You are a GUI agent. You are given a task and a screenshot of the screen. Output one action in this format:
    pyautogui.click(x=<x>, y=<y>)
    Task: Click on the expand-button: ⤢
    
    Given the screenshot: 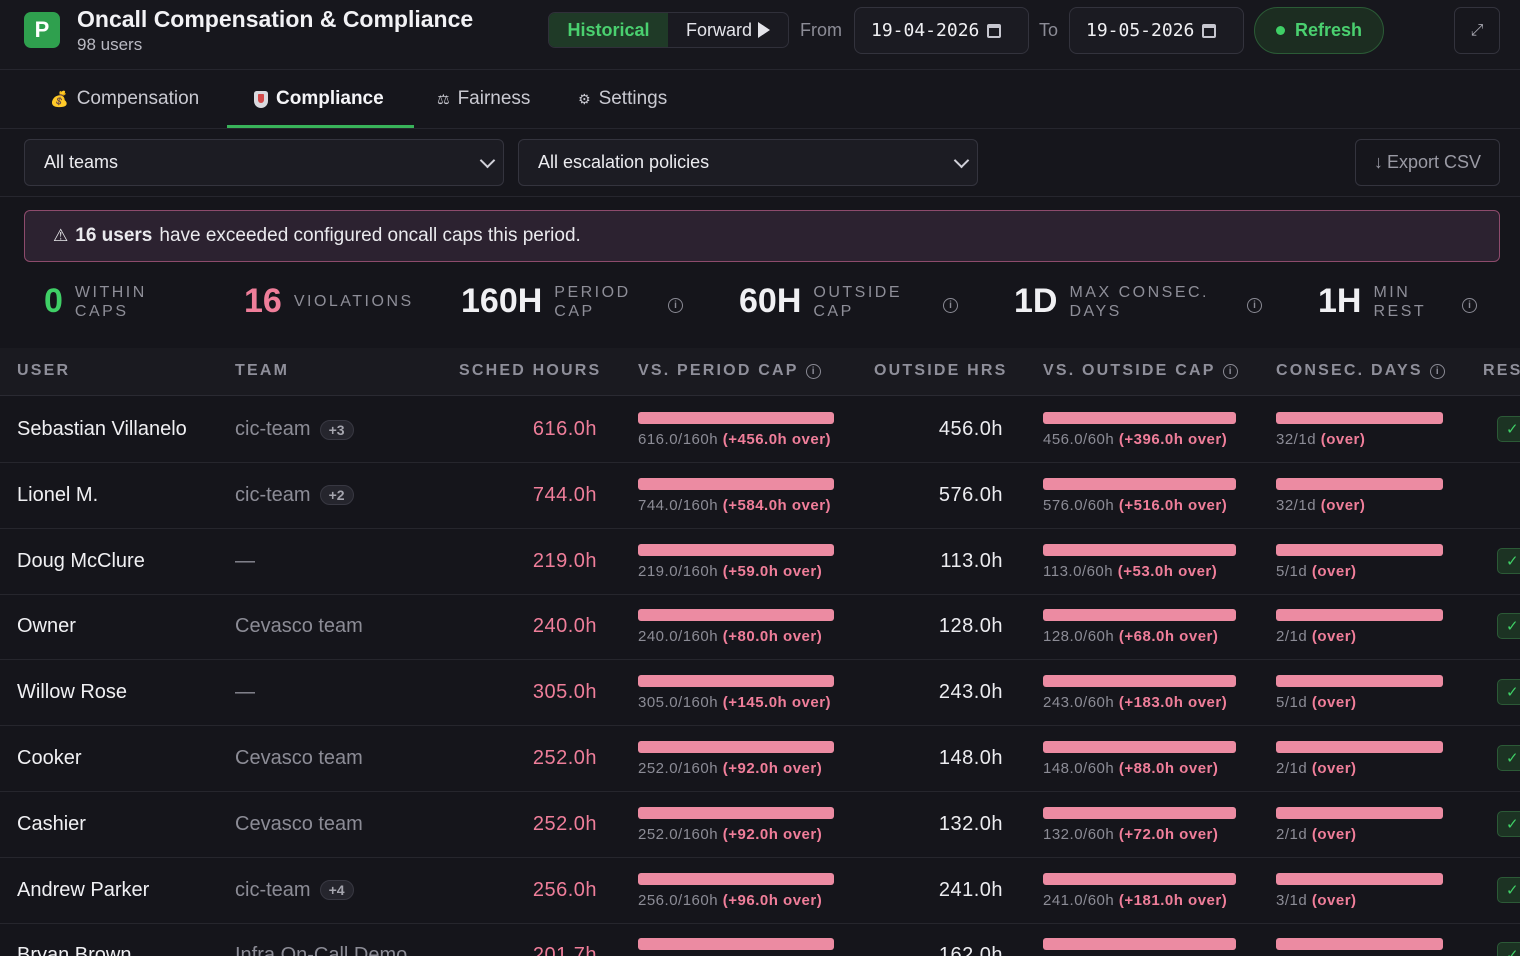 What is the action you would take?
    pyautogui.click(x=1477, y=30)
    